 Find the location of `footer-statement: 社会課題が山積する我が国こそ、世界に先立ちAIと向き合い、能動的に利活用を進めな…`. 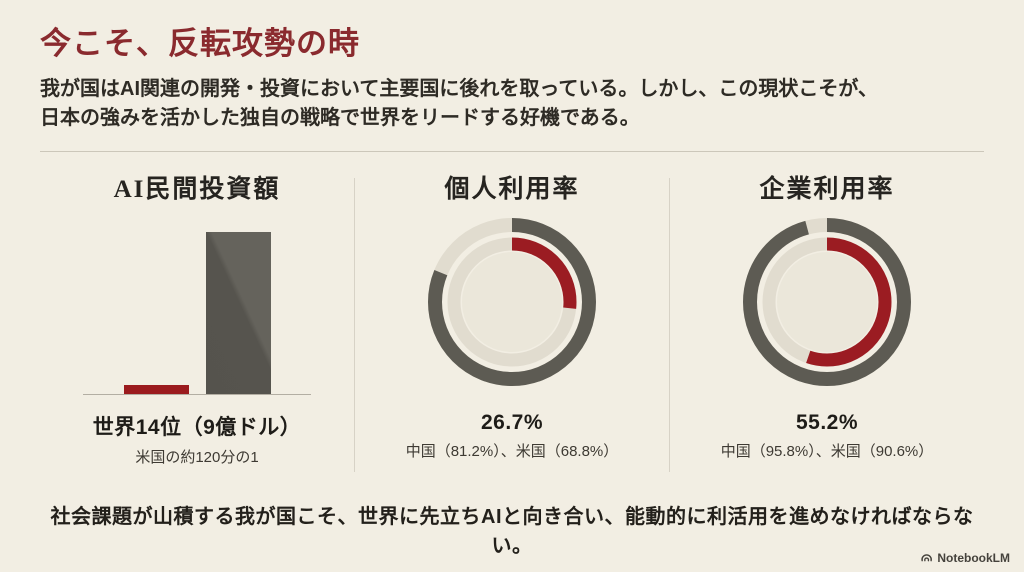

footer-statement: 社会課題が山積する我が国こそ、世界に先立ちAIと向き合い、能動的に利活用を進めな… is located at coordinates (512, 531).